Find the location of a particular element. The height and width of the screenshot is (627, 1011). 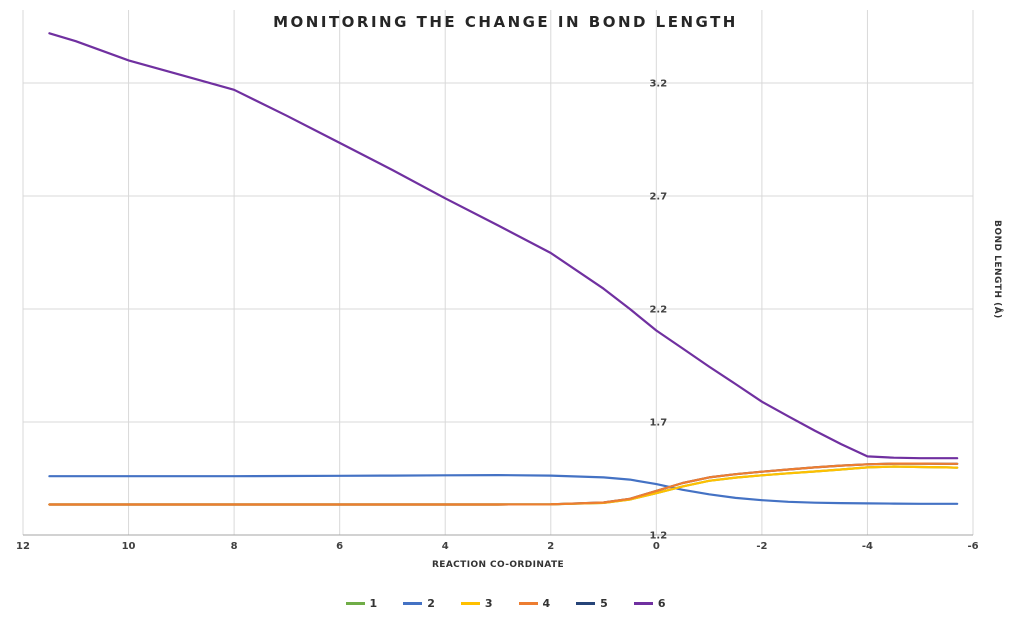

x-axis-title: REACTION CO-ORDINATE is located at coordinates (498, 565).